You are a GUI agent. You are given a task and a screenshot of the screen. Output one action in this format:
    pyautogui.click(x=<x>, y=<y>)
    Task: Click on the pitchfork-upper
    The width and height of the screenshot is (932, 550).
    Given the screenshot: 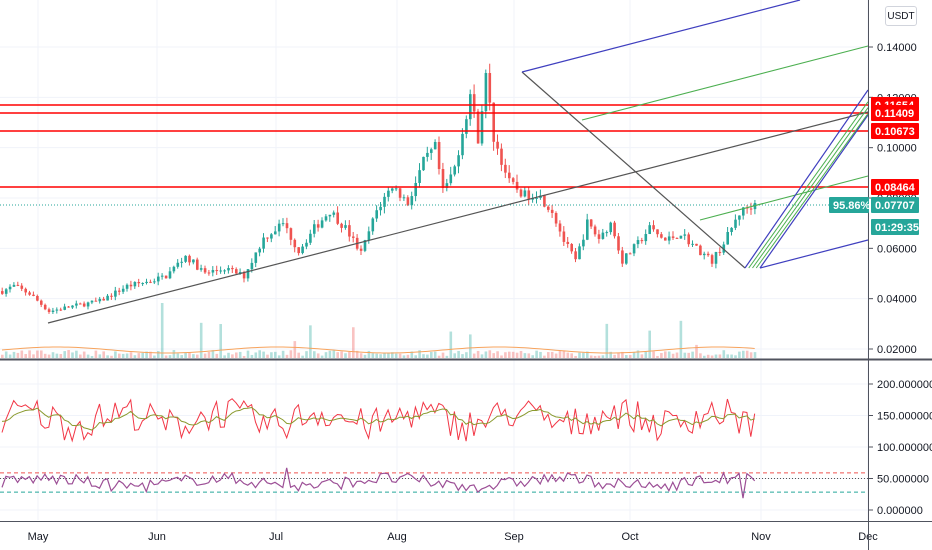 What is the action you would take?
    pyautogui.click(x=661, y=36)
    